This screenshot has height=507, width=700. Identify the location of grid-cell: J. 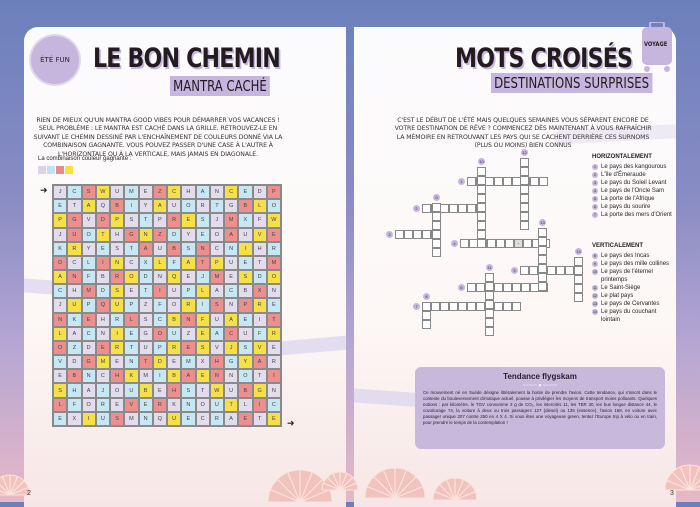
(216, 220).